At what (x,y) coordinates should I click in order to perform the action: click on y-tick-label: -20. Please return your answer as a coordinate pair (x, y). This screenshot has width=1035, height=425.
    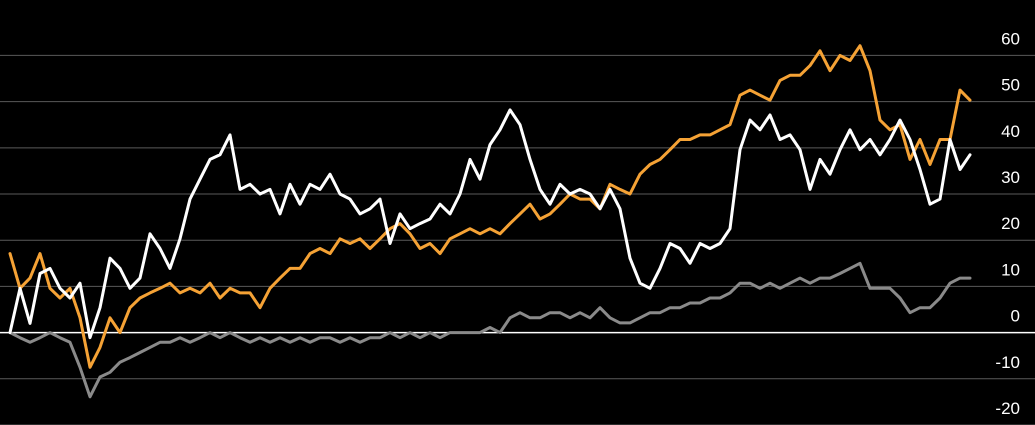
    Looking at the image, I should click on (1007, 408).